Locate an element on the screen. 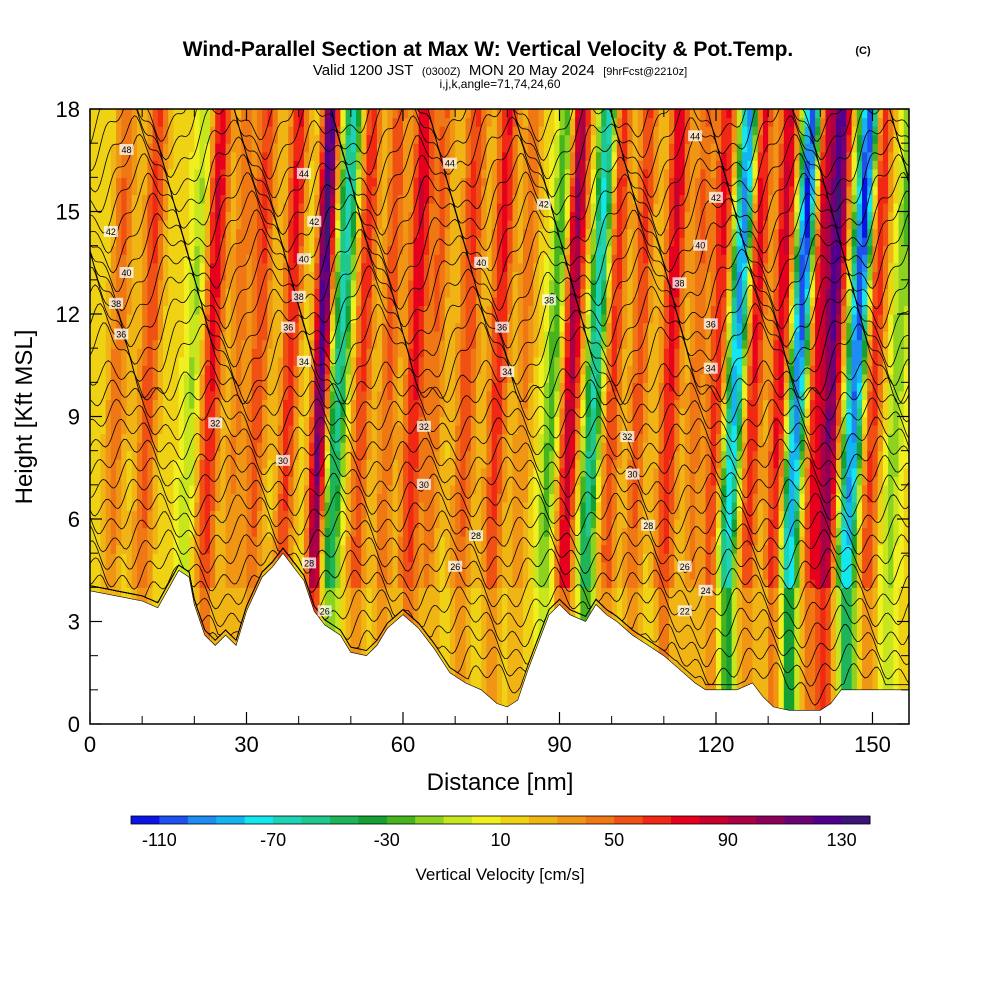 Image resolution: width=1000 pixels, height=1000 pixels. contour-label: 22 is located at coordinates (684, 611).